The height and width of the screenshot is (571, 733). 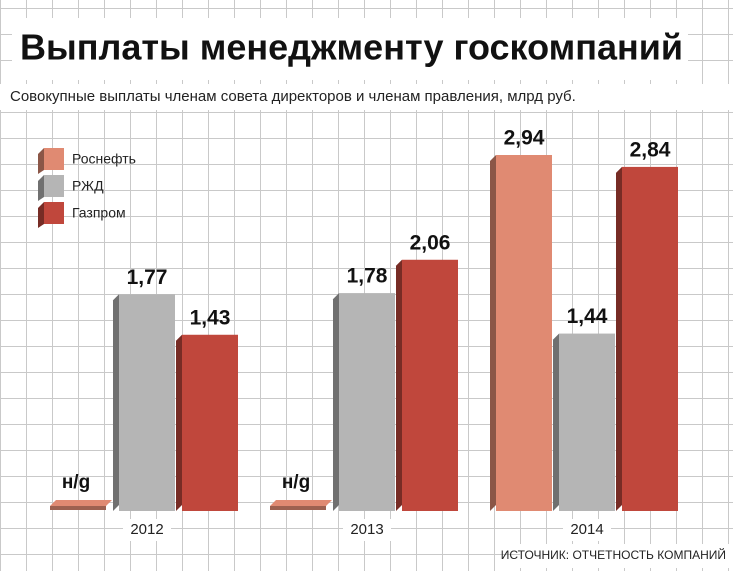 I want to click on chart-title: Выплаты менеджменту госкомпаний, so click(x=351, y=47).